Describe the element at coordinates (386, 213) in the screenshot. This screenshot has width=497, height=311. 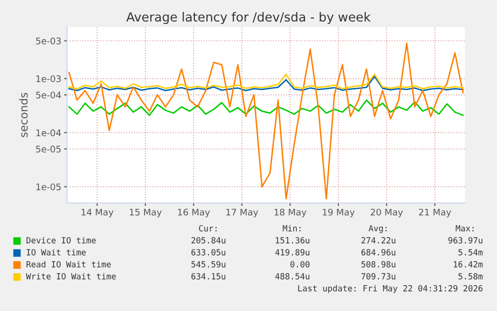
I see `x-tick-label: 20 May` at that location.